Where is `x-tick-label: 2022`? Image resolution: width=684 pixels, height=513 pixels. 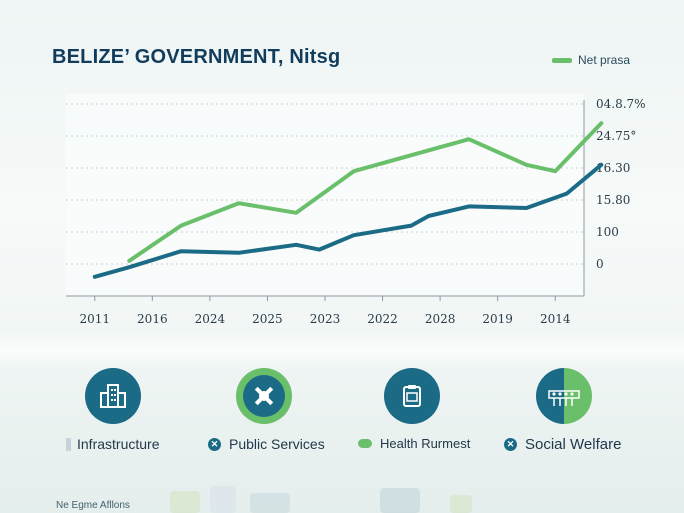
x-tick-label: 2022 is located at coordinates (382, 319).